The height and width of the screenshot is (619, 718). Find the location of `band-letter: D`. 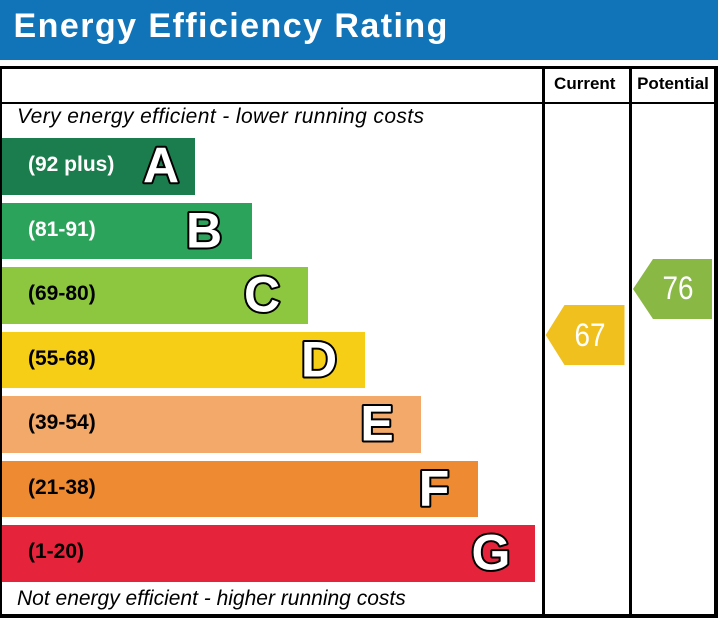

band-letter: D is located at coordinates (319, 359).